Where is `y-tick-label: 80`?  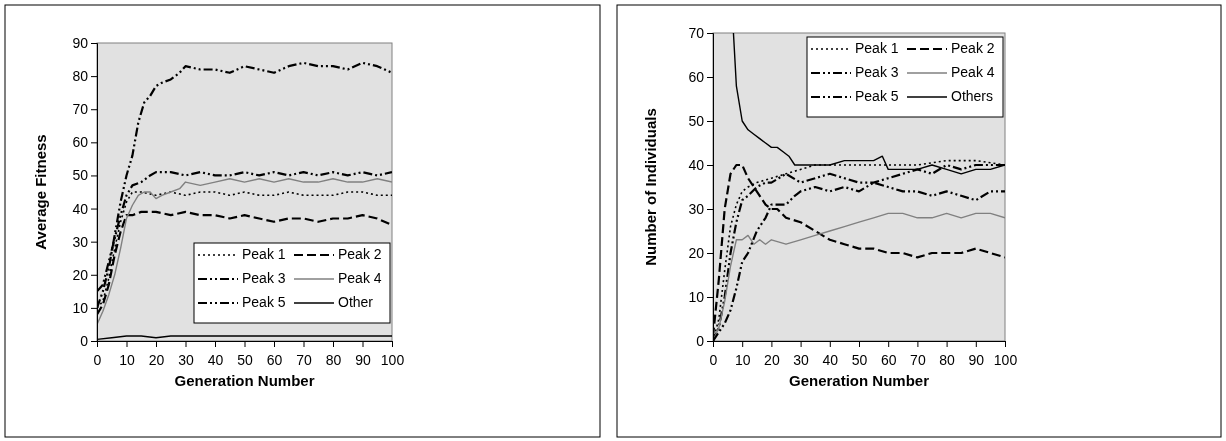
y-tick-label: 80 is located at coordinates (80, 76).